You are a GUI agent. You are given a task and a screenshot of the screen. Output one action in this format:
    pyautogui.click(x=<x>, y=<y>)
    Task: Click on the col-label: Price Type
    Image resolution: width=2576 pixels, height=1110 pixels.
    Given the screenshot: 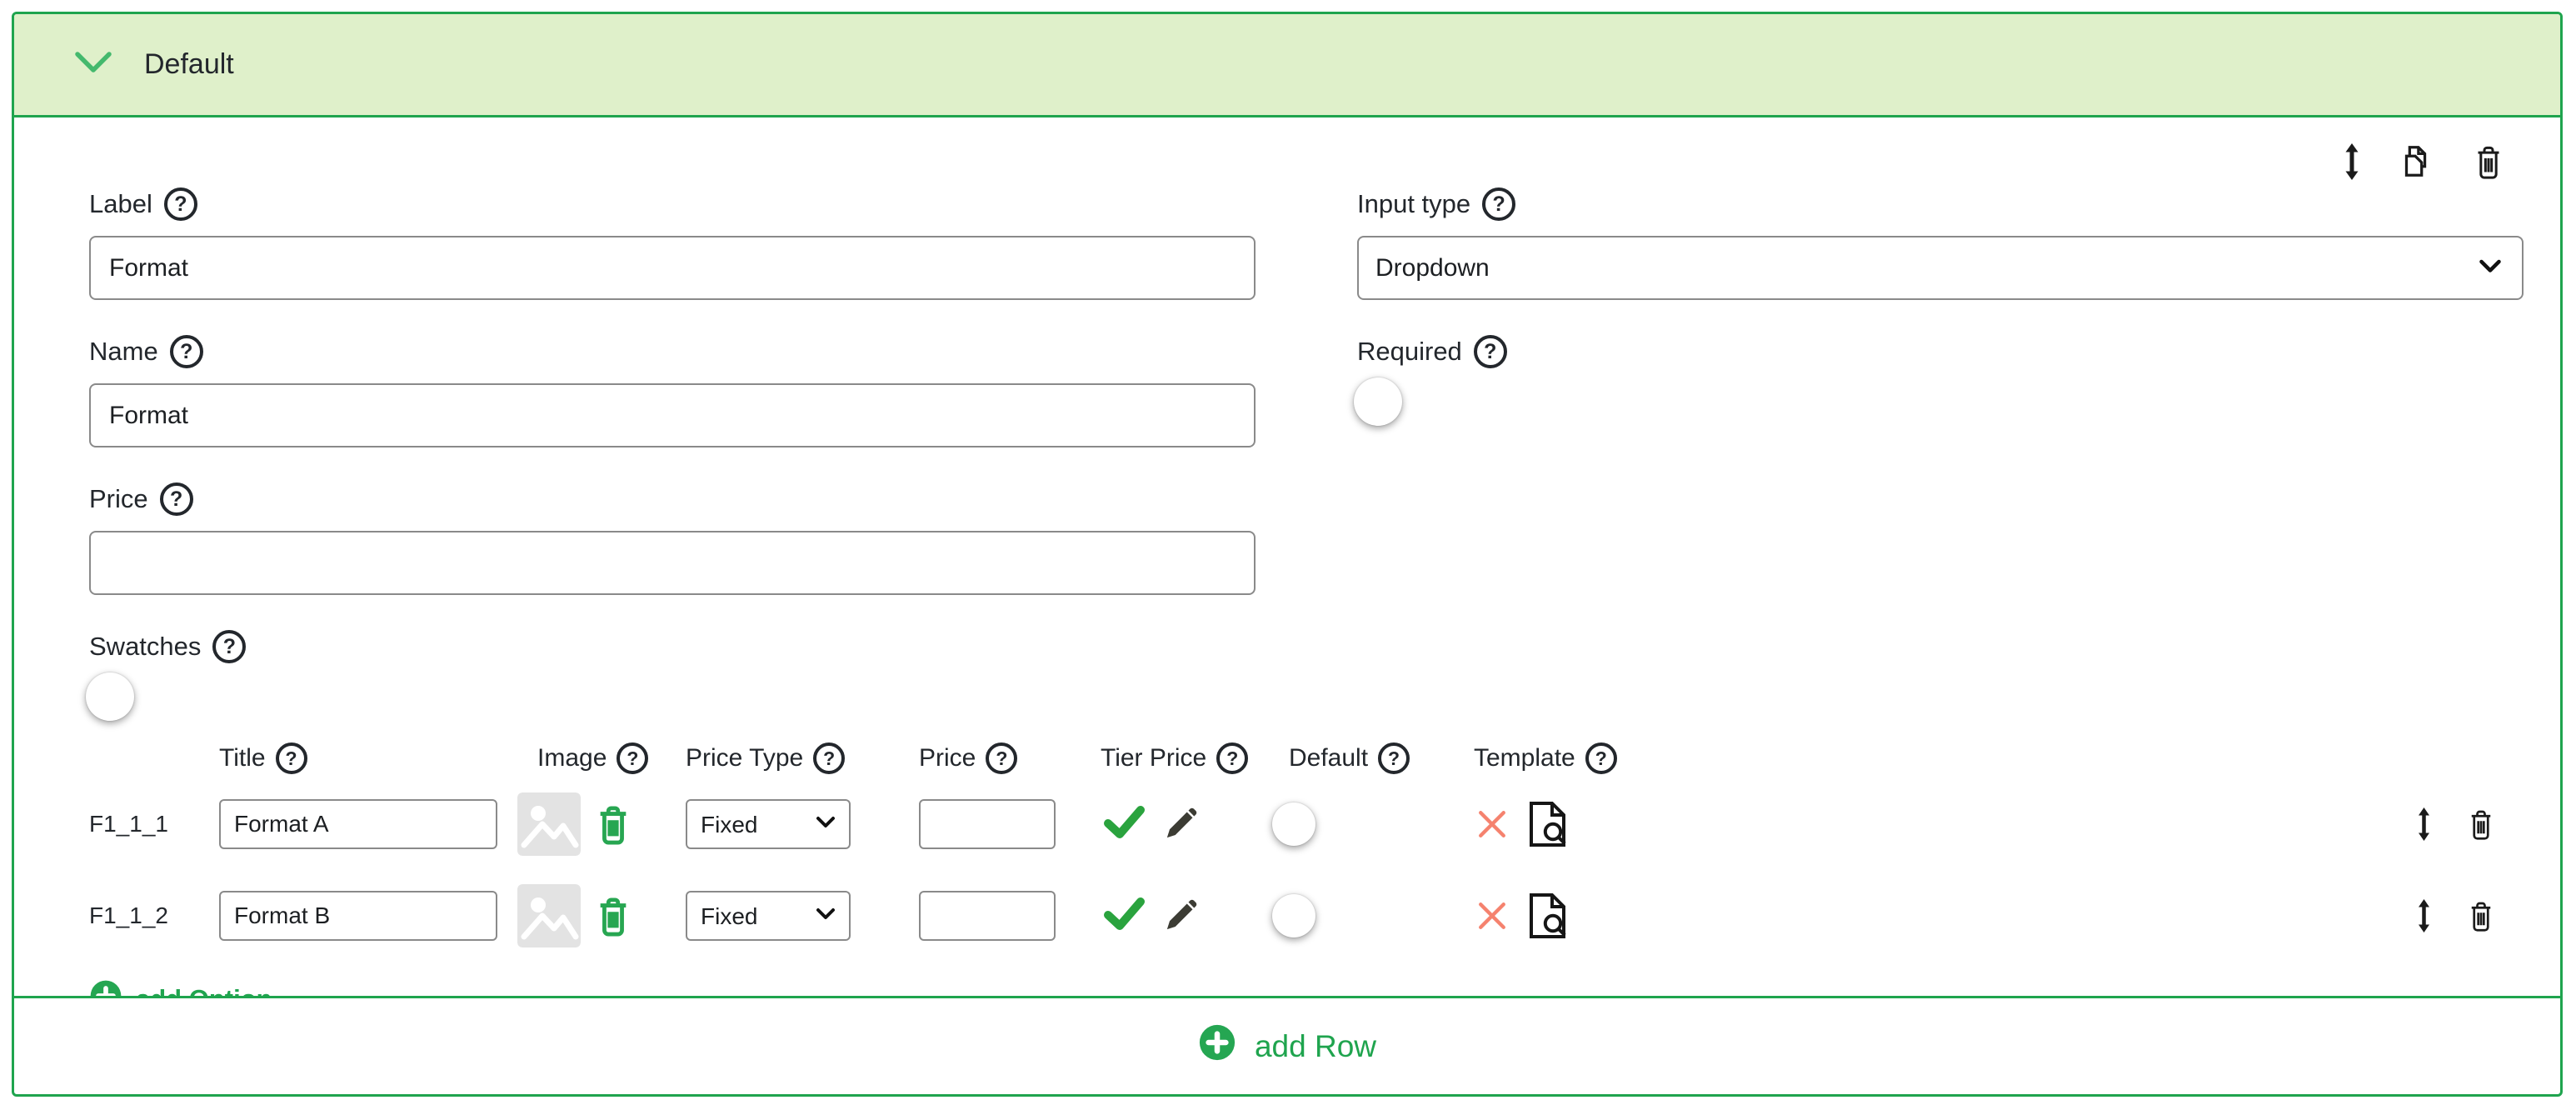 What is the action you would take?
    pyautogui.click(x=745, y=758)
    